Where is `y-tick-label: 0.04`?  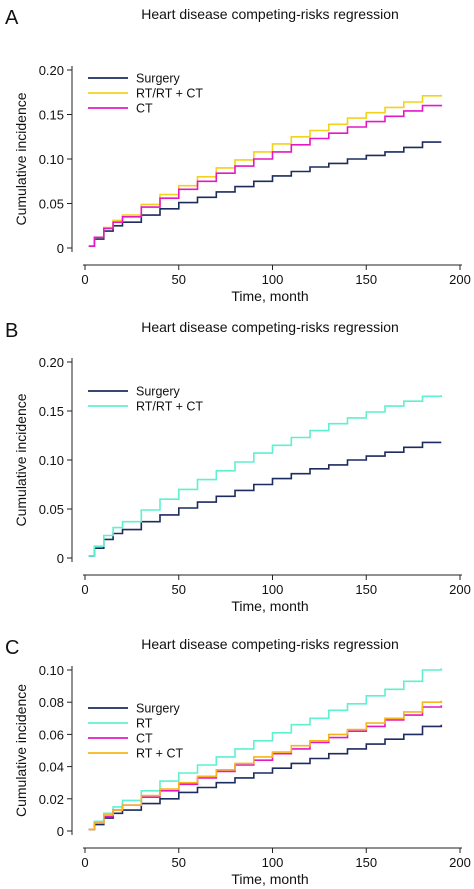 y-tick-label: 0.04 is located at coordinates (51, 767).